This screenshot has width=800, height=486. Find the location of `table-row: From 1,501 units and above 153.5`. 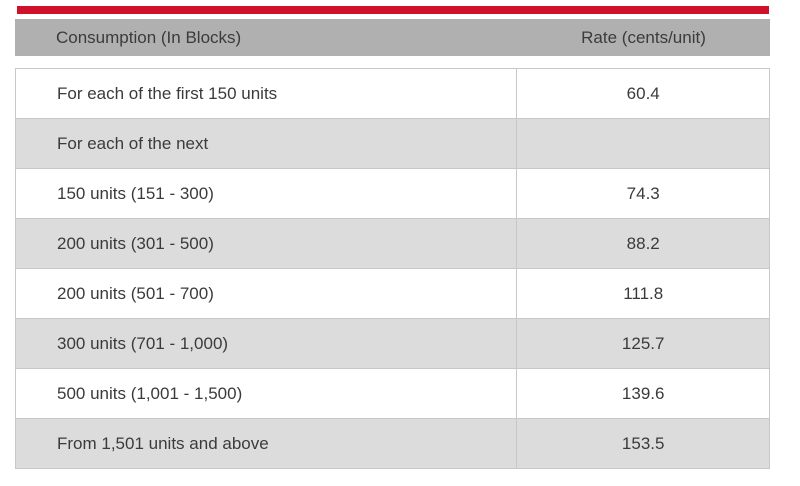

table-row: From 1,501 units and above 153.5 is located at coordinates (392, 443).